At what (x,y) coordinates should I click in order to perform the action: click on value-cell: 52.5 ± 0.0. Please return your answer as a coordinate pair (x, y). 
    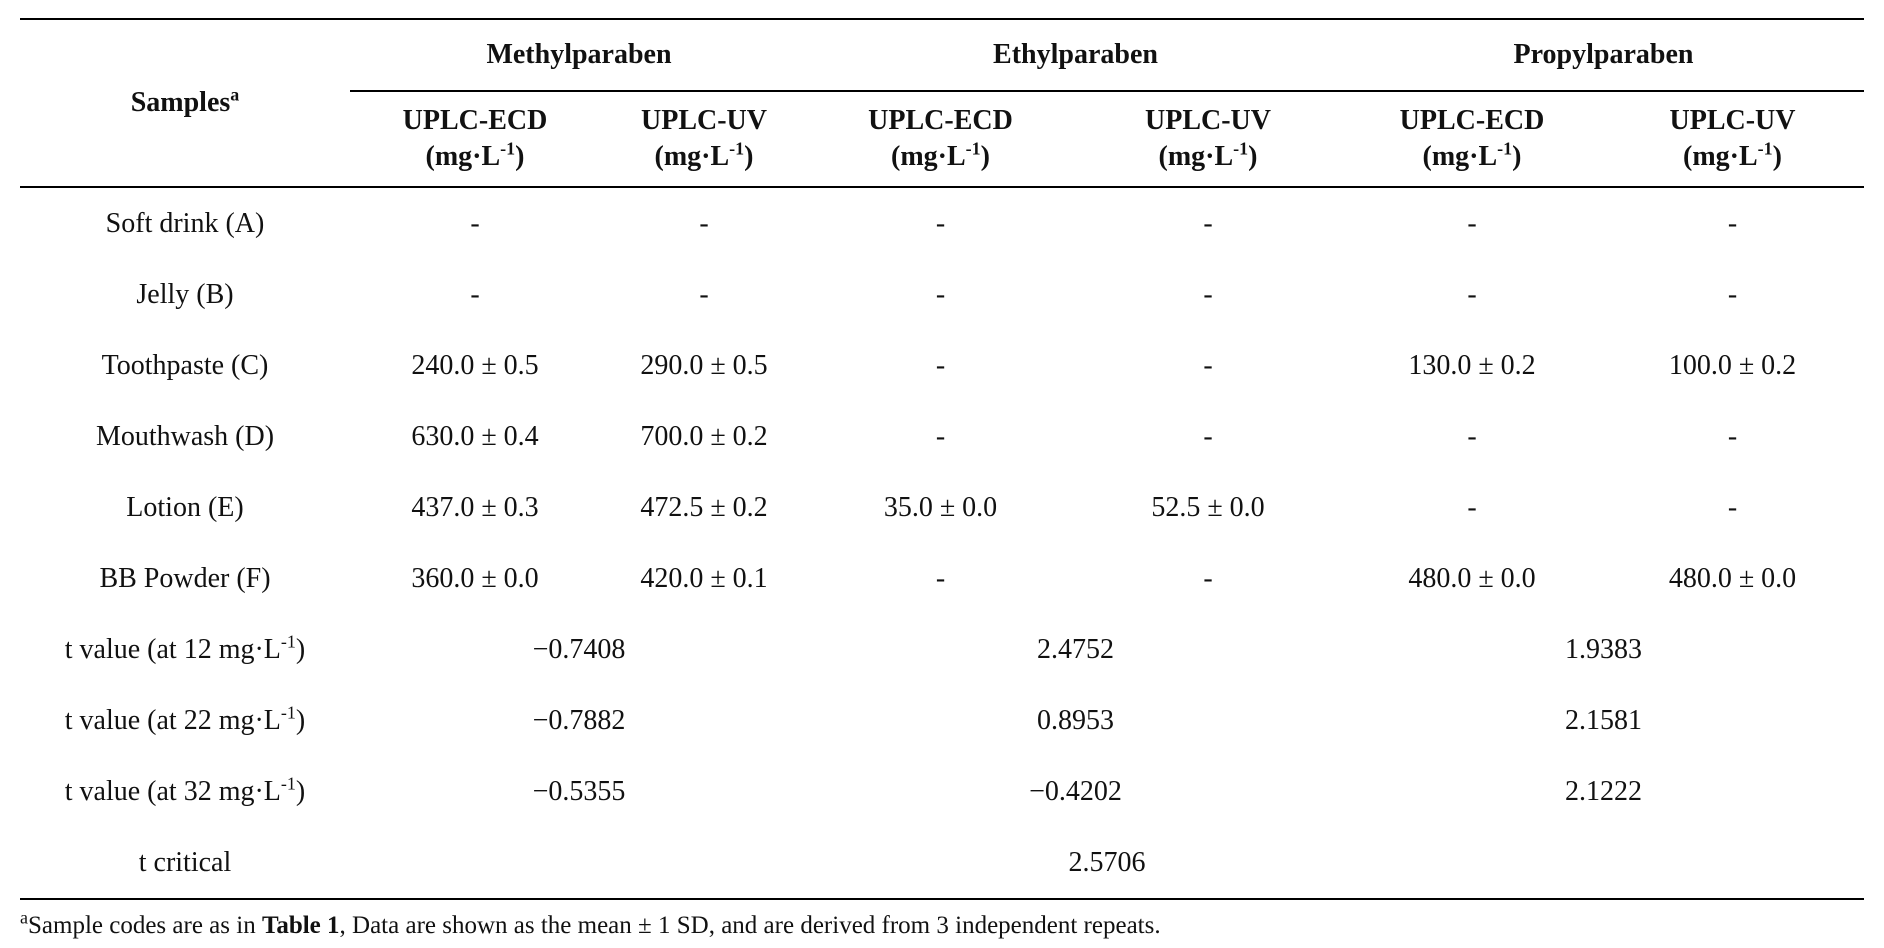
    Looking at the image, I should click on (1208, 507).